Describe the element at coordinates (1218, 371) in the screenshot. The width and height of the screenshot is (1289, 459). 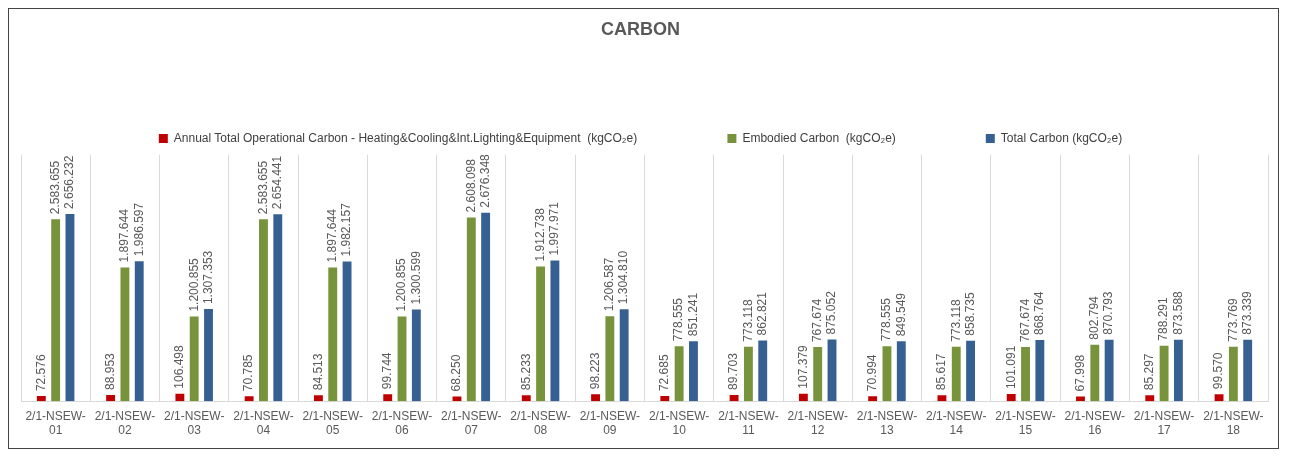
I see `data-label: 99.570` at that location.